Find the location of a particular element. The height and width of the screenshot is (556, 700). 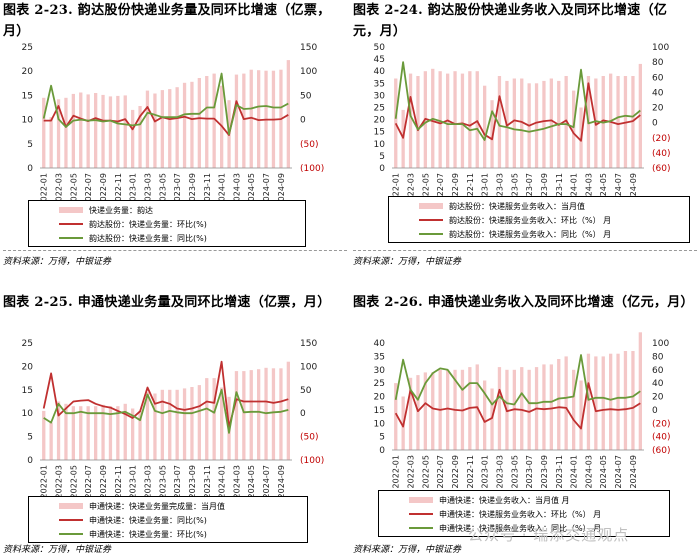

right-tick-label: (40) is located at coordinates (661, 438).